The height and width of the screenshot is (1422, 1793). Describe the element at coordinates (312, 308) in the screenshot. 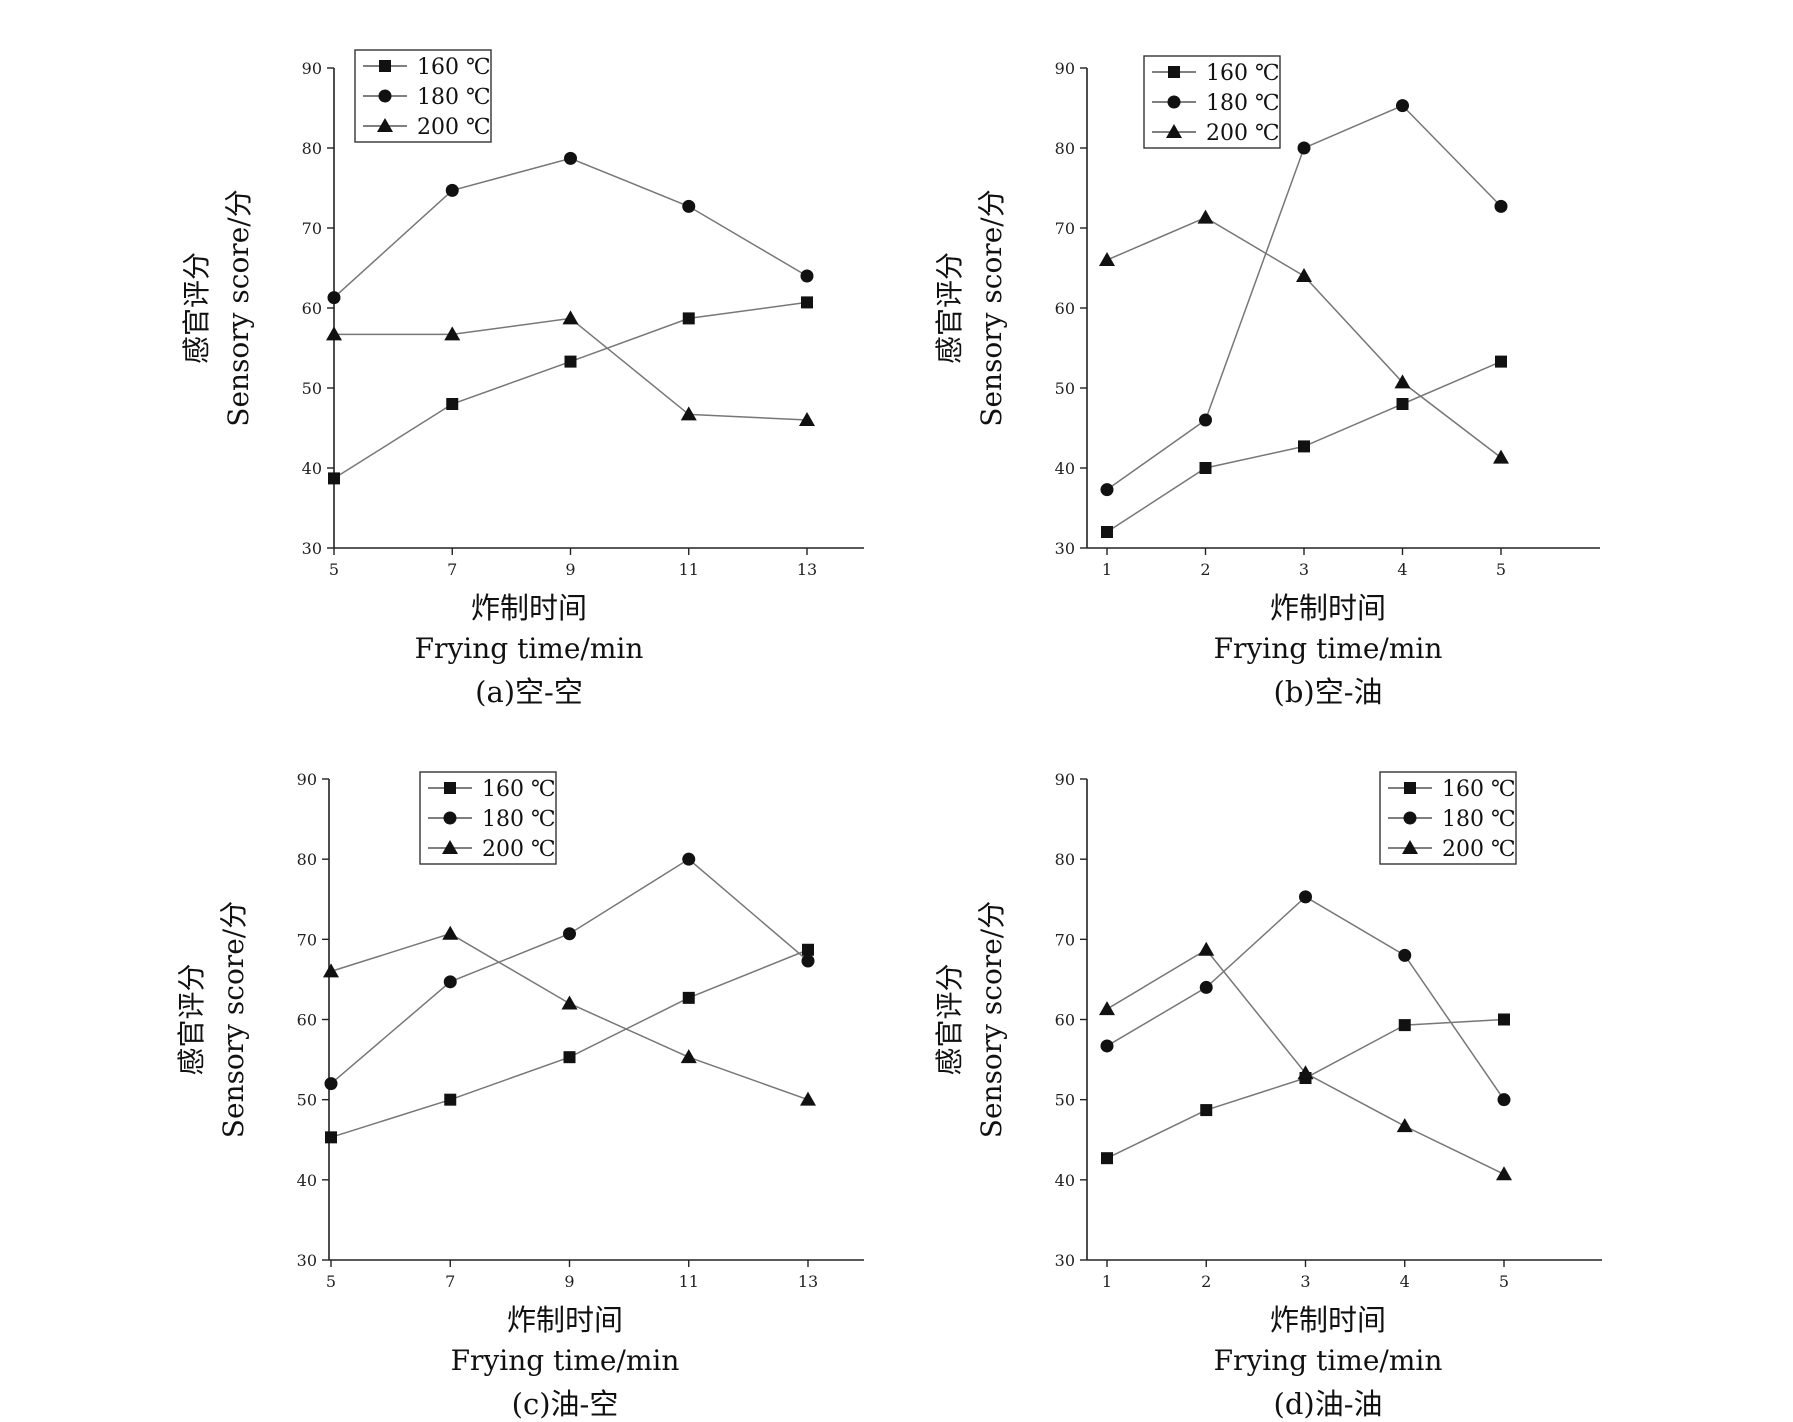

I see `y-tick-label: 60` at that location.